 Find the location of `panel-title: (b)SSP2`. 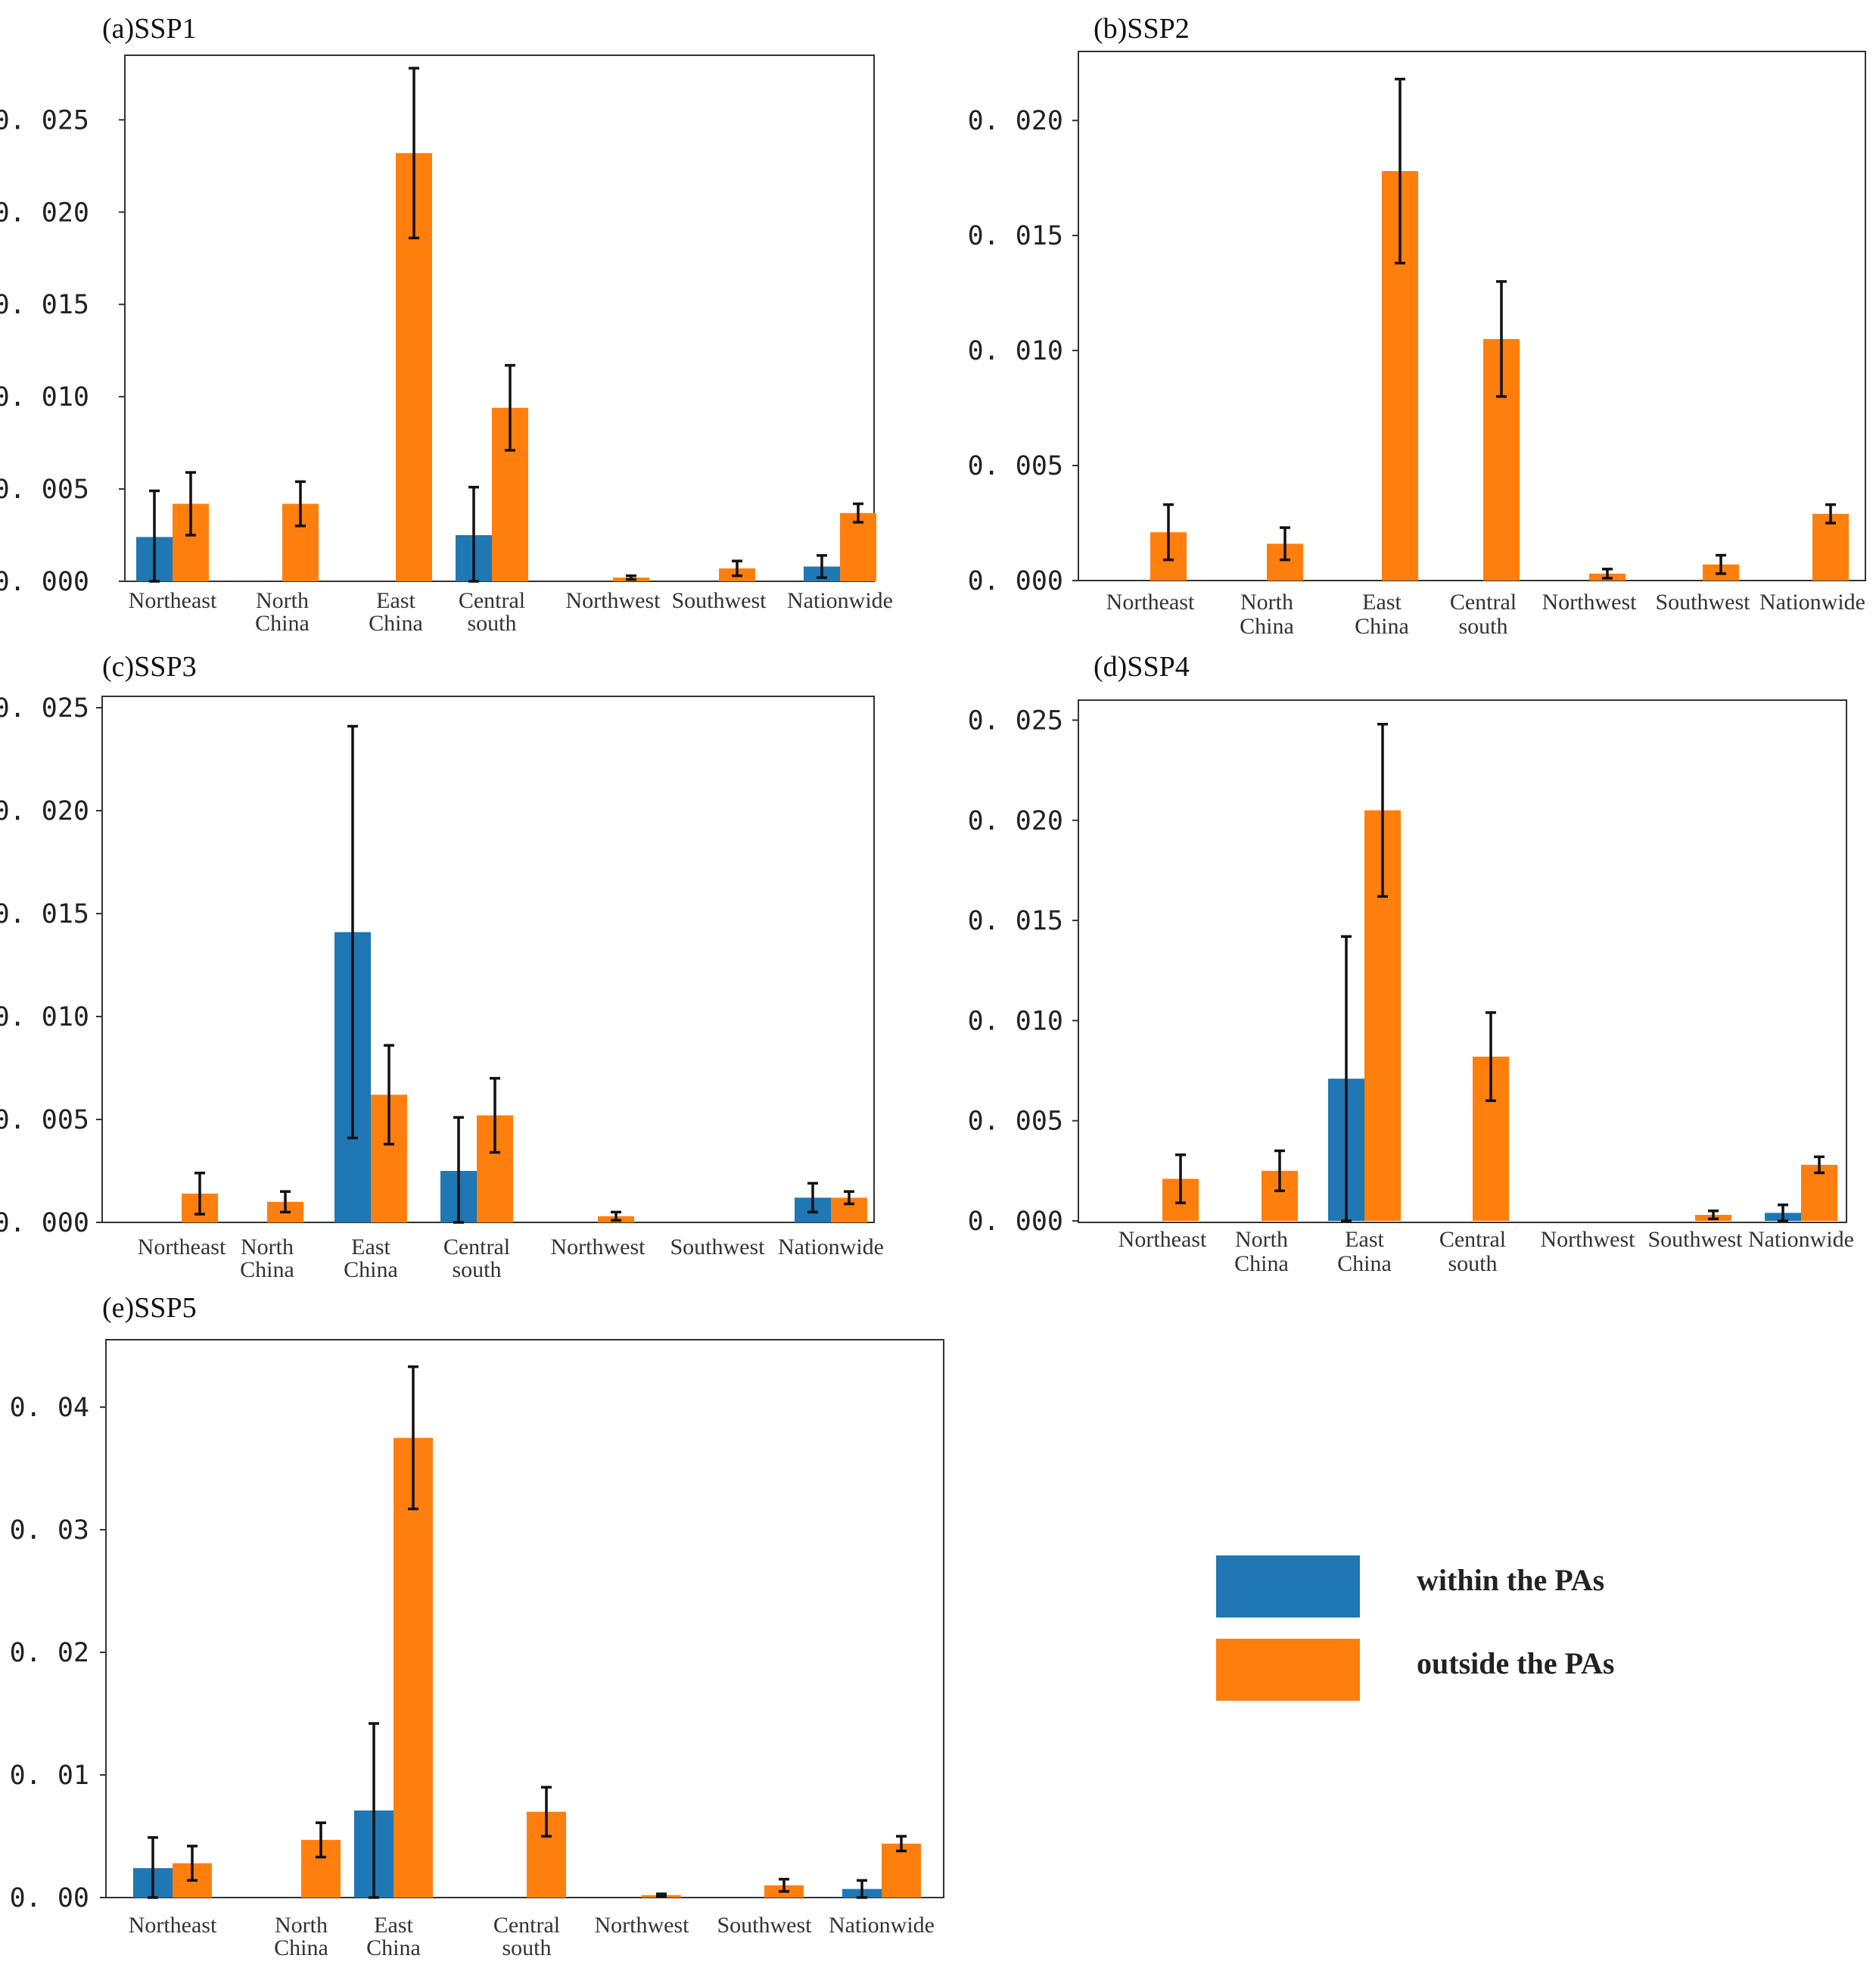

panel-title: (b)SSP2 is located at coordinates (1142, 29).